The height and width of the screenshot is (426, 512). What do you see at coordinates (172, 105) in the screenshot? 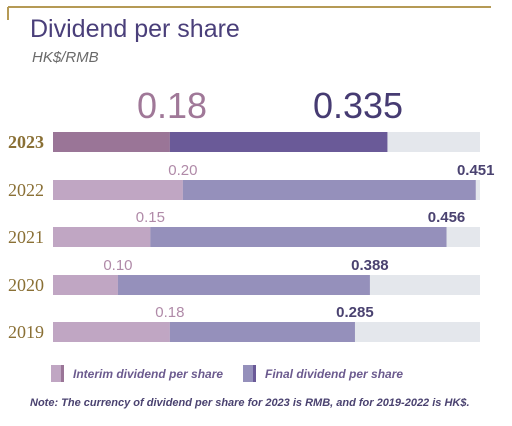
I see `highlight-interim-value: 0.18` at bounding box center [172, 105].